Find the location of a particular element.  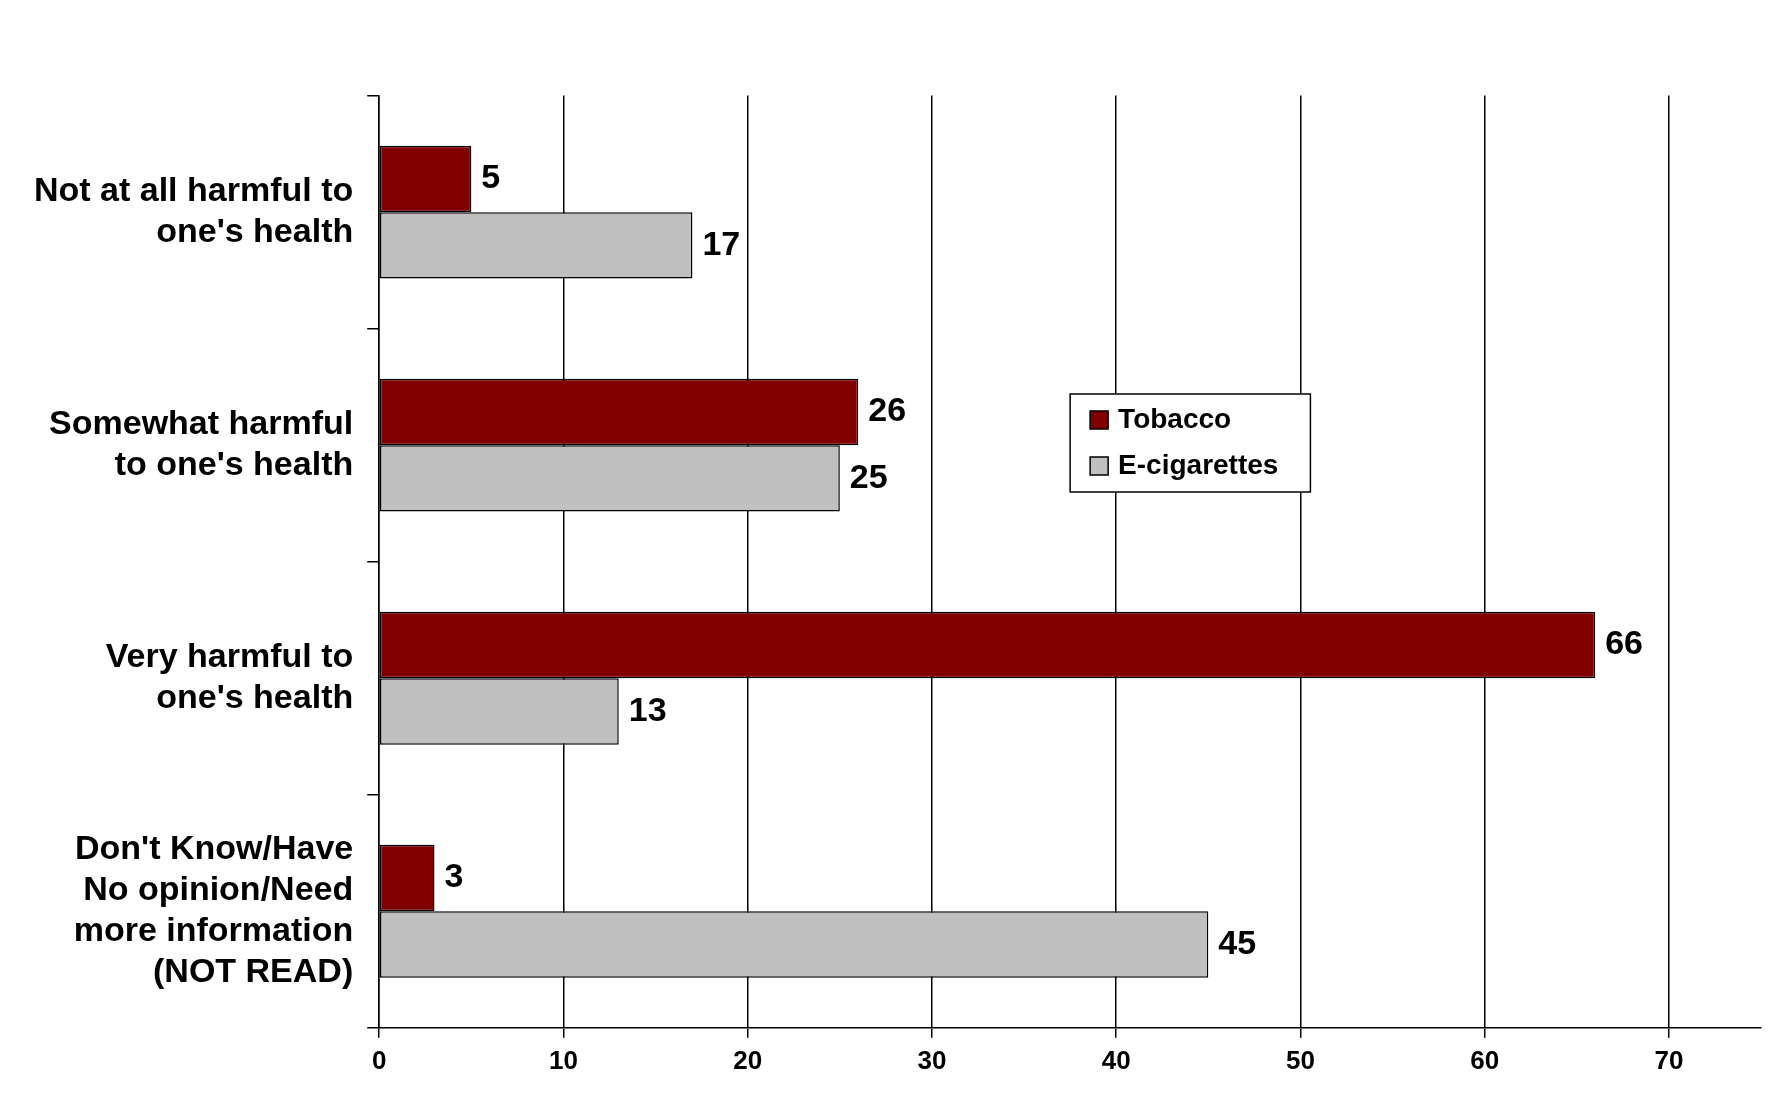

x-tick-label: 70 is located at coordinates (1669, 1059).